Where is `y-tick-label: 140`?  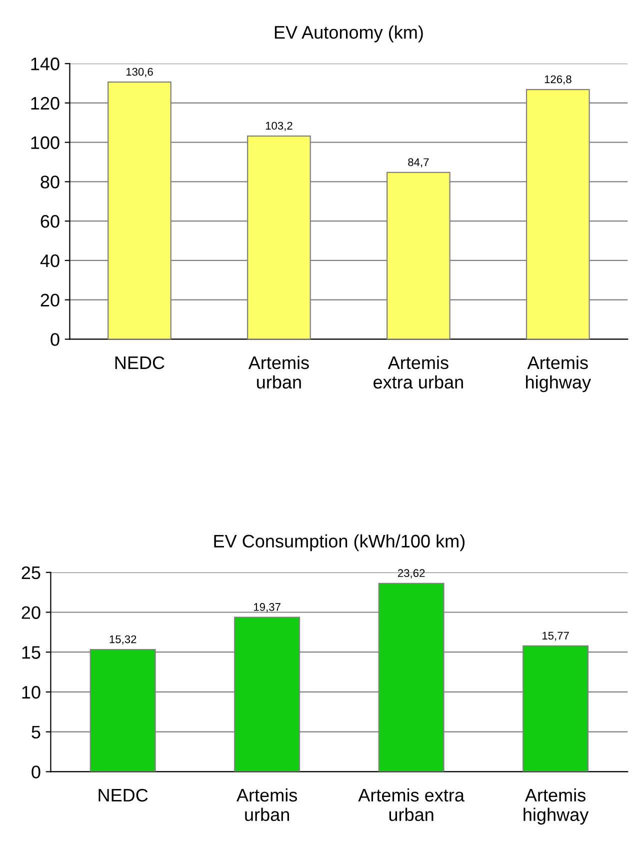
y-tick-label: 140 is located at coordinates (45, 64).